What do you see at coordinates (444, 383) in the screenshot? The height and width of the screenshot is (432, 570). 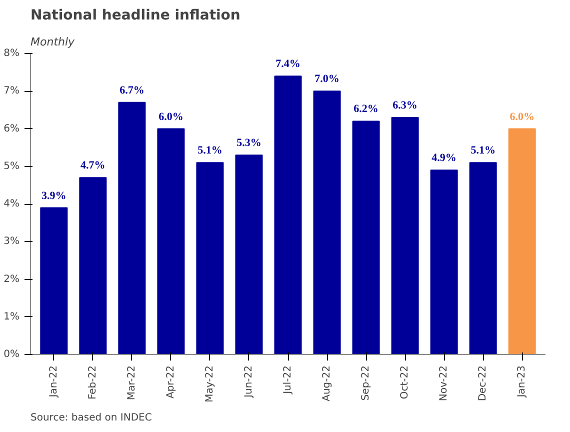 I see `x-tick-label: Nov-22` at bounding box center [444, 383].